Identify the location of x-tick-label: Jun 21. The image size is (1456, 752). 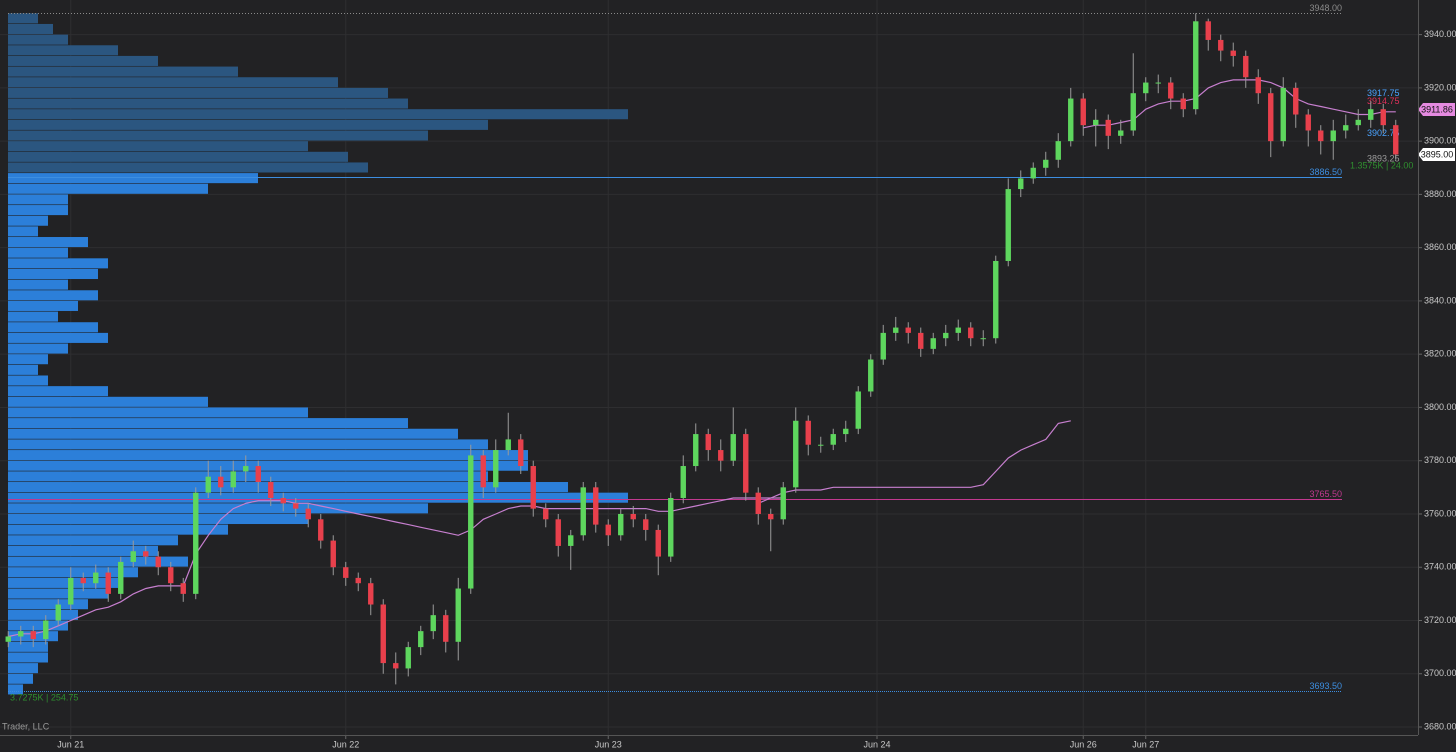
(70, 744).